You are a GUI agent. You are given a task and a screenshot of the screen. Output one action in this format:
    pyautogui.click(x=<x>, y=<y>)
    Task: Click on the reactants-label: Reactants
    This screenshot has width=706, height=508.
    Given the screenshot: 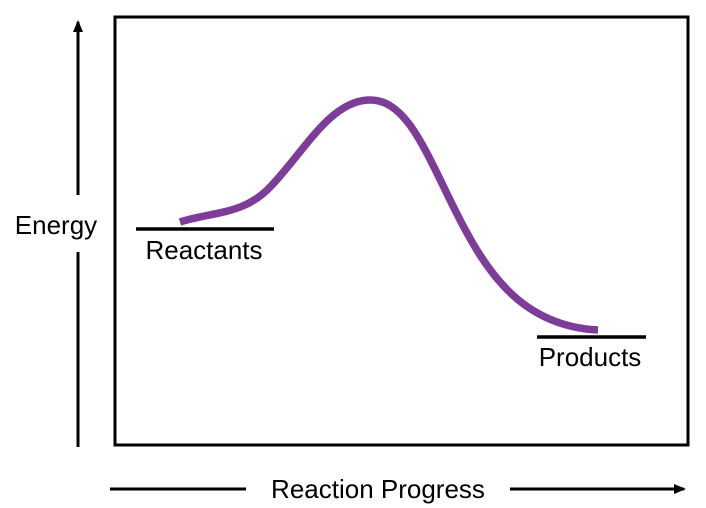 What is the action you would take?
    pyautogui.click(x=203, y=250)
    